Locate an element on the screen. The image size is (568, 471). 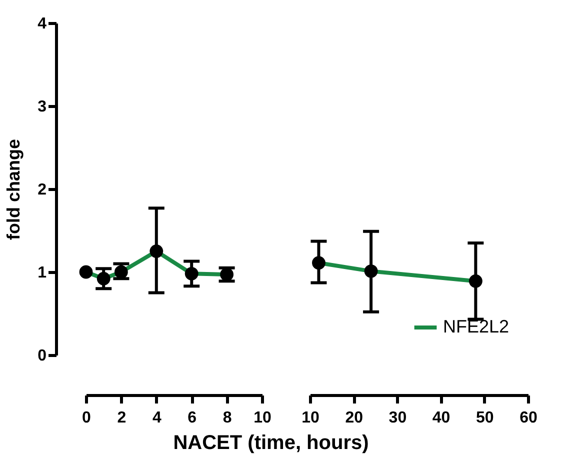
legend-label: NFE2L2 is located at coordinates (476, 326).